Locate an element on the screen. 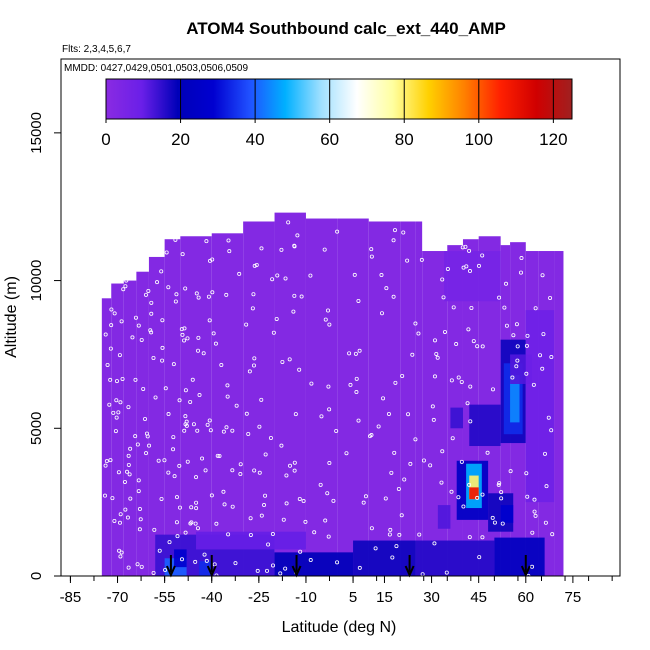 The image size is (650, 650). y-tick-label: 15000 is located at coordinates (36, 133).